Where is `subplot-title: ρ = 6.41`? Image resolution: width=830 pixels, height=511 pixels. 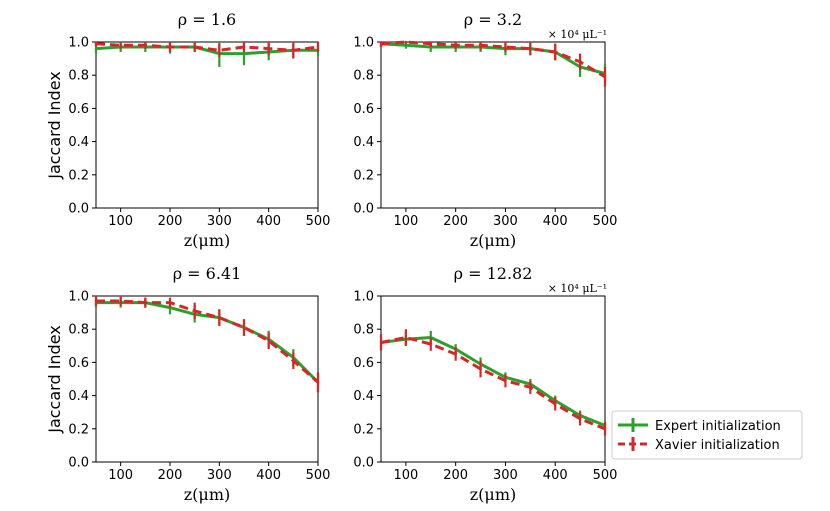 subplot-title: ρ = 6.41 is located at coordinates (207, 273).